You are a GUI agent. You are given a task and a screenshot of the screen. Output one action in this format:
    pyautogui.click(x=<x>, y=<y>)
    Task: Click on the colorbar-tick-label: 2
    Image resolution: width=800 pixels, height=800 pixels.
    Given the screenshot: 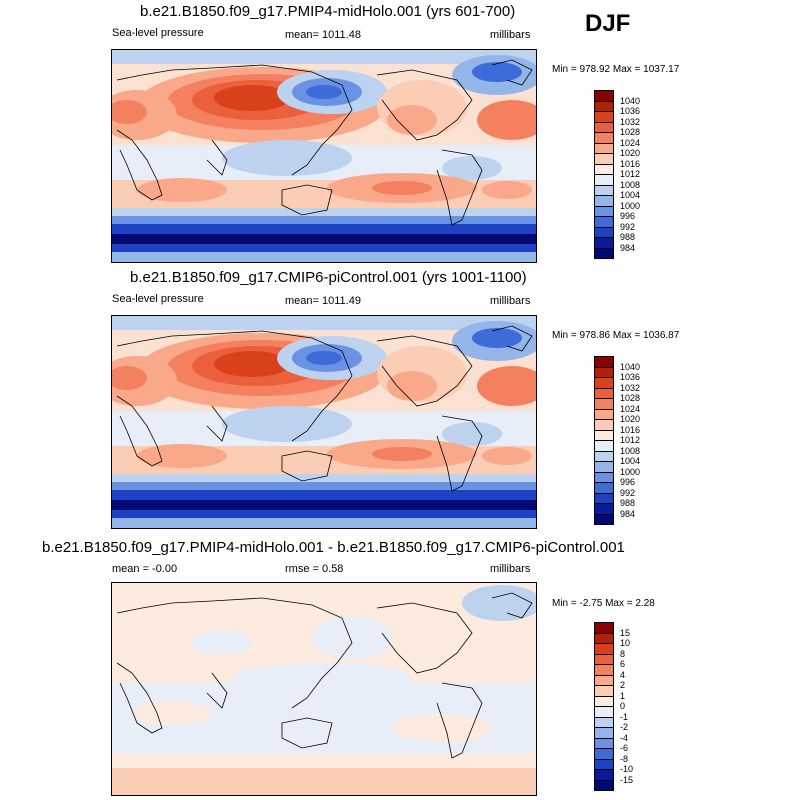 What is the action you would take?
    pyautogui.click(x=623, y=685)
    